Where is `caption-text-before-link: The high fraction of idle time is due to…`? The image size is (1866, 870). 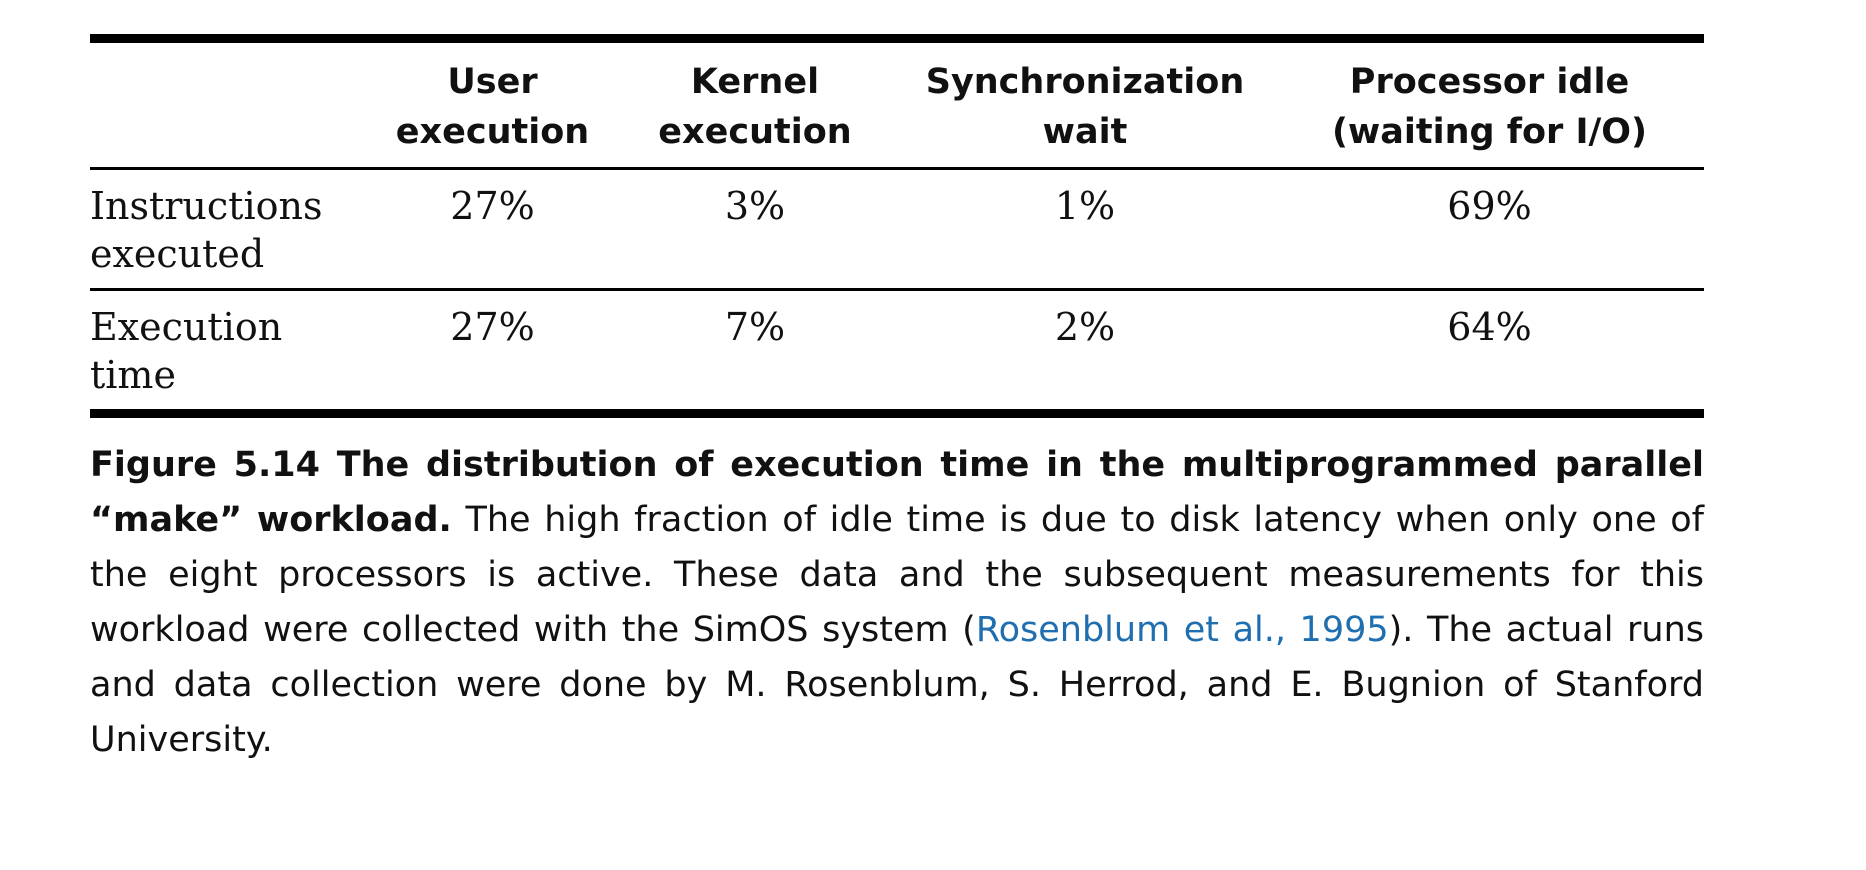 caption-text-before-link: The high fraction of idle time is due to… is located at coordinates (897, 575).